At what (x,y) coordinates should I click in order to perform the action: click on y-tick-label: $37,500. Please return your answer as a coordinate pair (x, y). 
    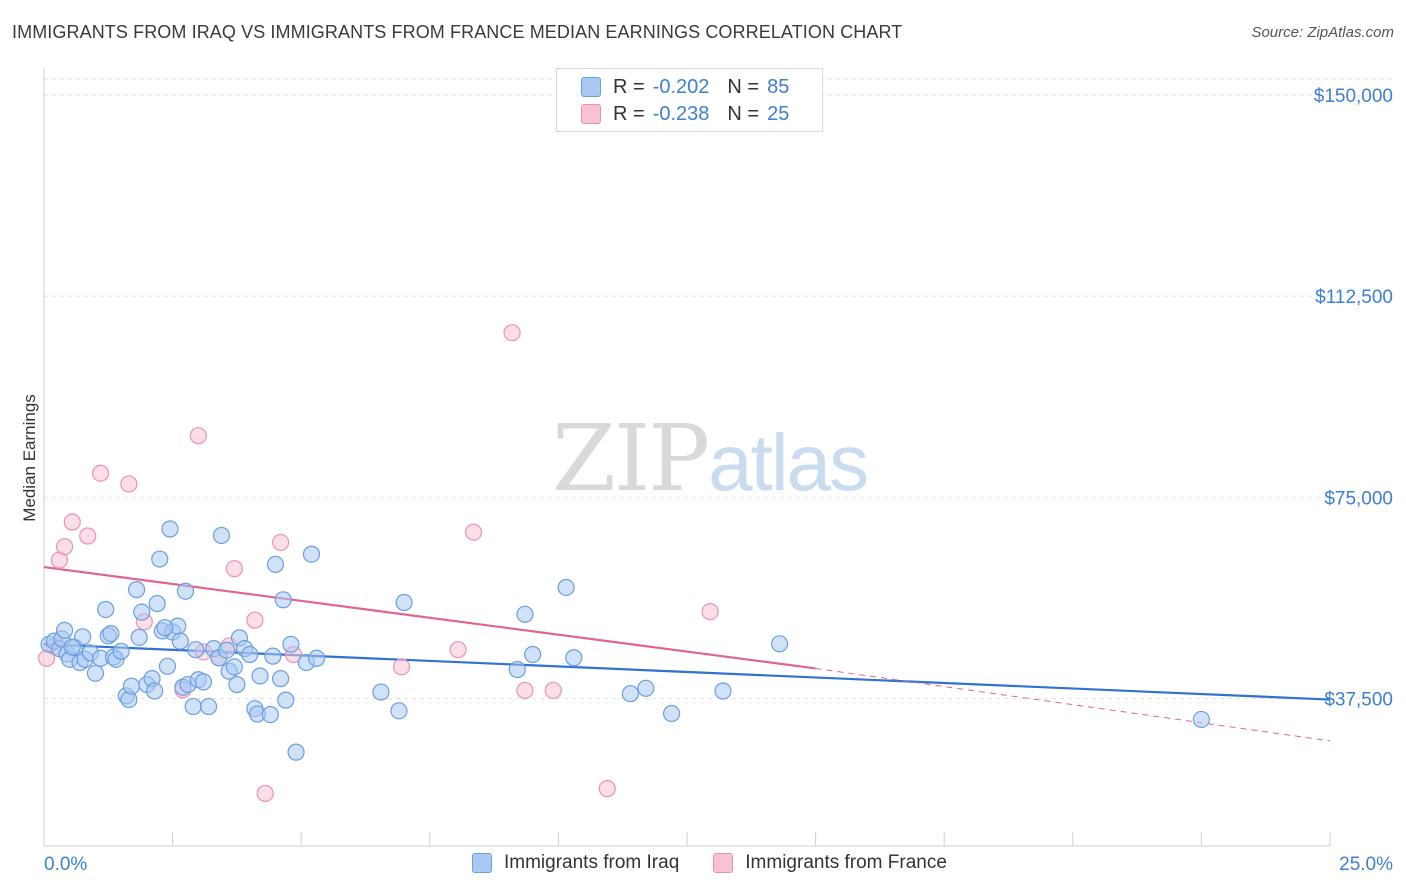
    Looking at the image, I should click on (1358, 700).